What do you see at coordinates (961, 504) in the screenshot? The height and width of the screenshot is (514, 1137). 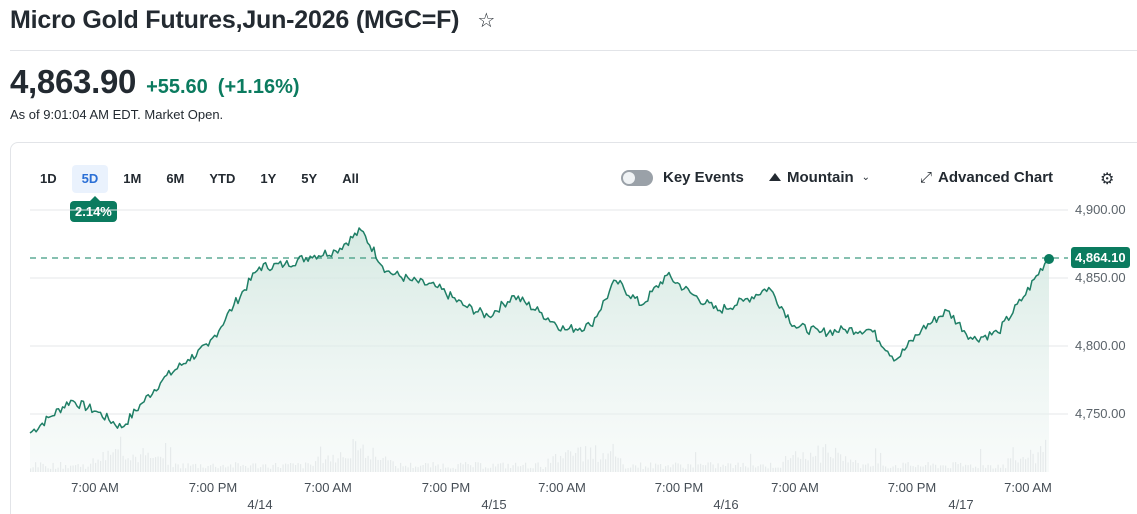 I see `x-date: 4/17` at bounding box center [961, 504].